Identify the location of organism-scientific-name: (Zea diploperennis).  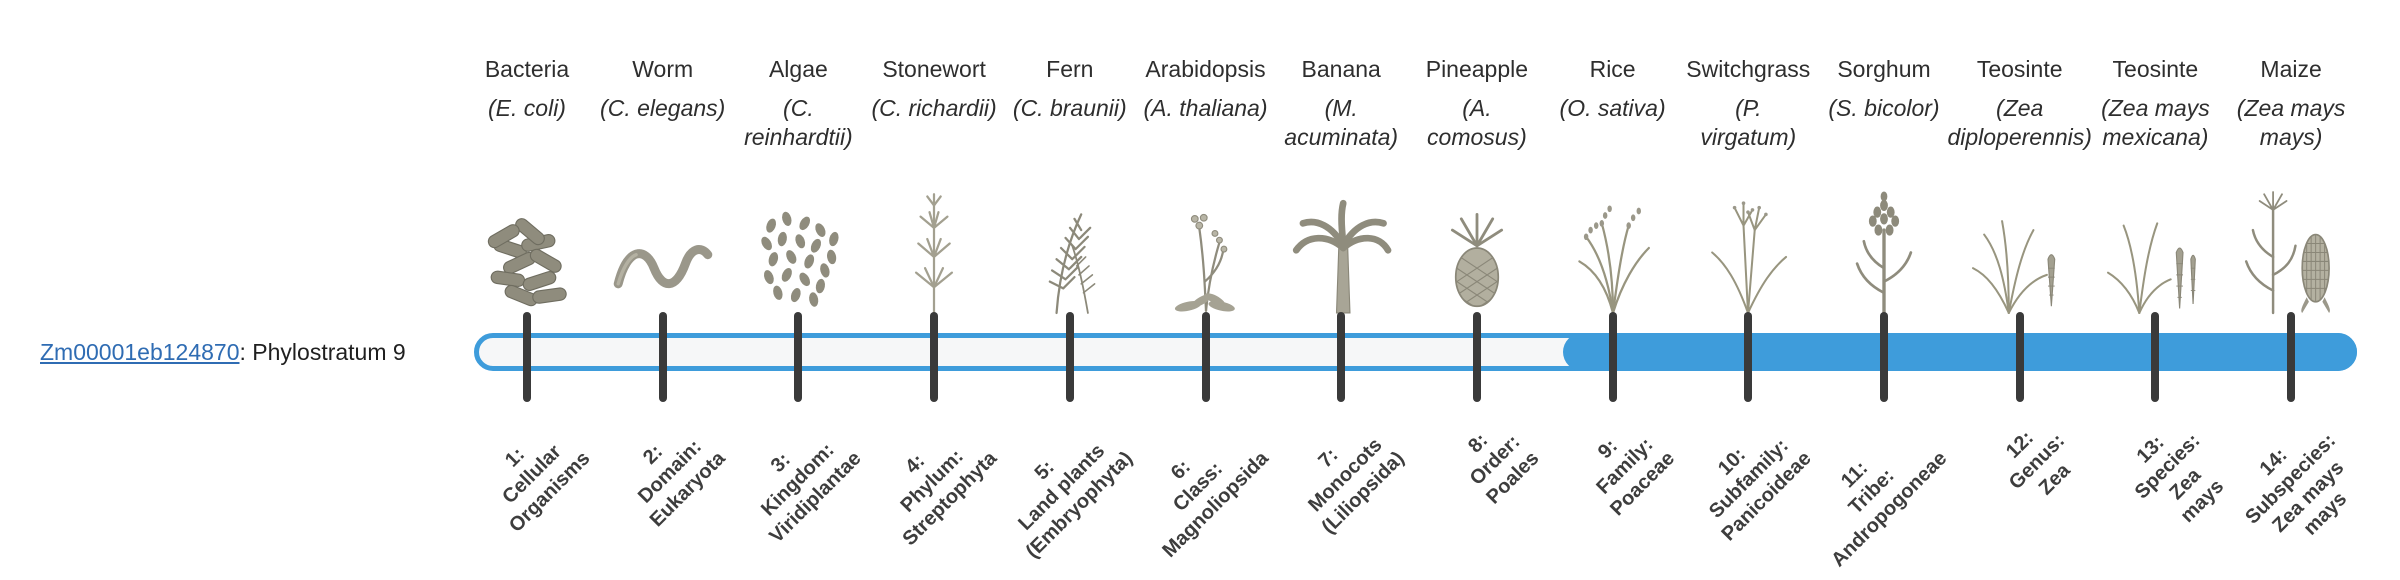
(2019, 122).